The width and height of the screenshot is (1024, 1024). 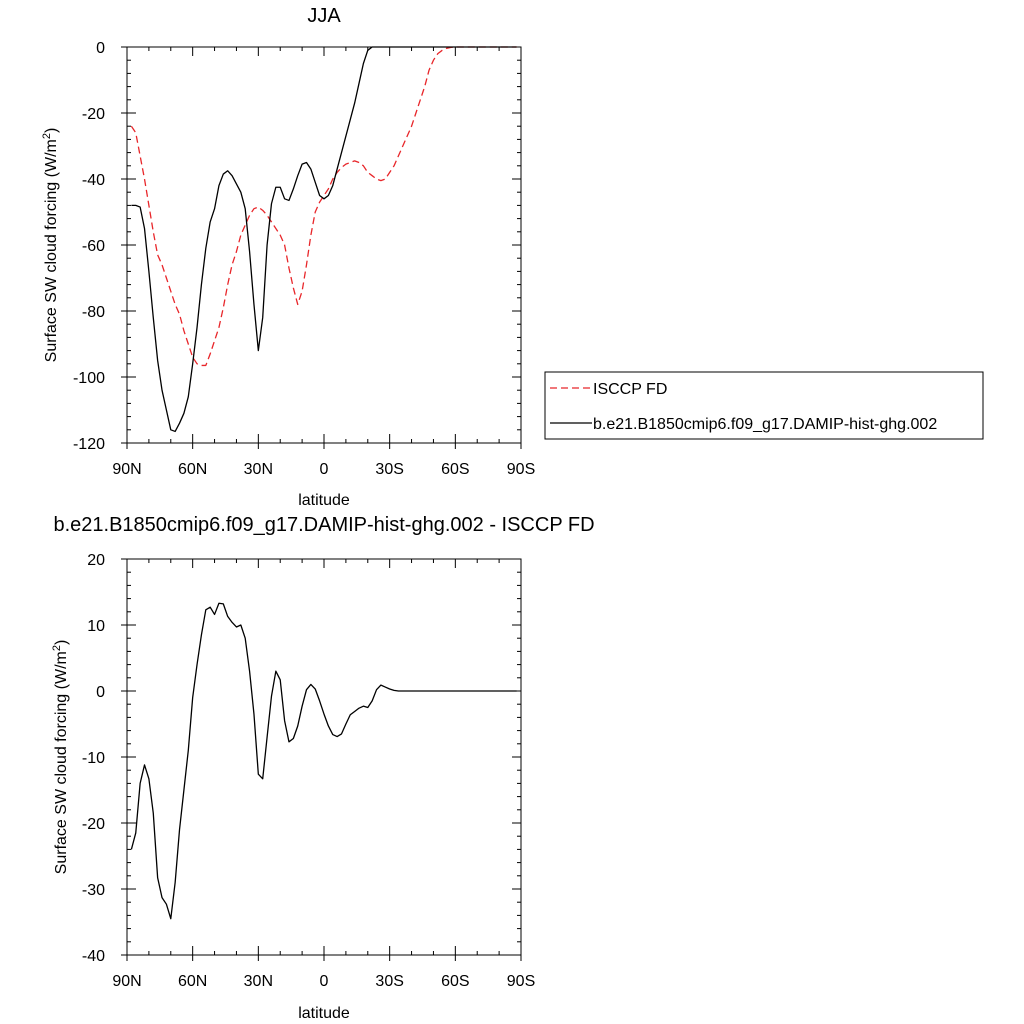 I want to click on y-tick-label: -120, so click(x=89, y=444).